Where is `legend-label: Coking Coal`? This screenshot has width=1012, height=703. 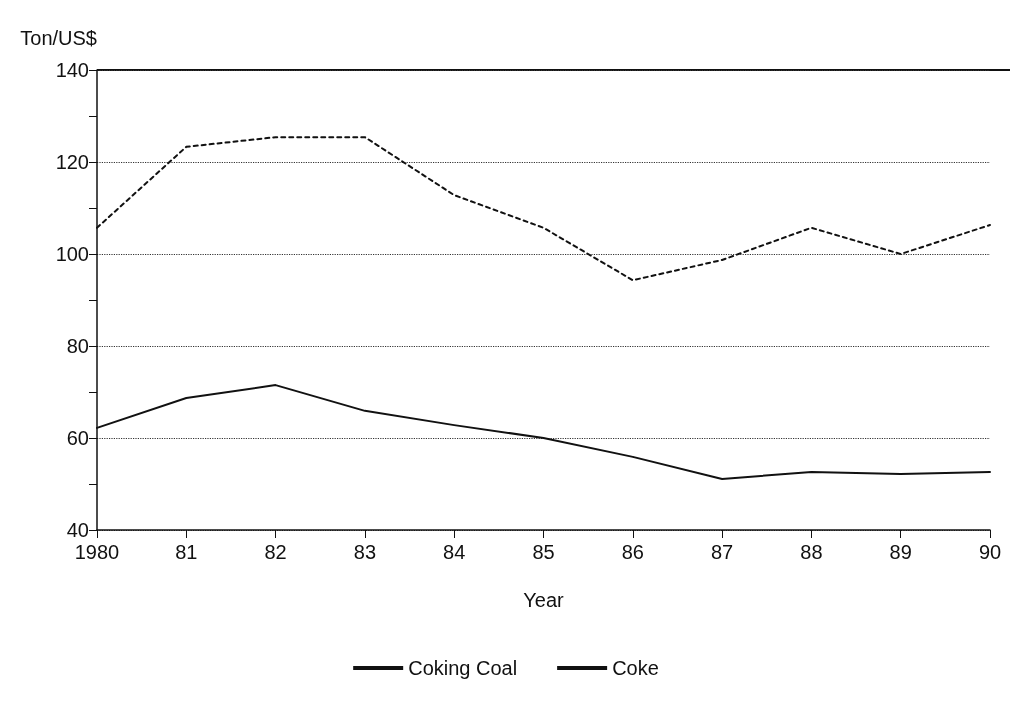 legend-label: Coking Coal is located at coordinates (463, 668).